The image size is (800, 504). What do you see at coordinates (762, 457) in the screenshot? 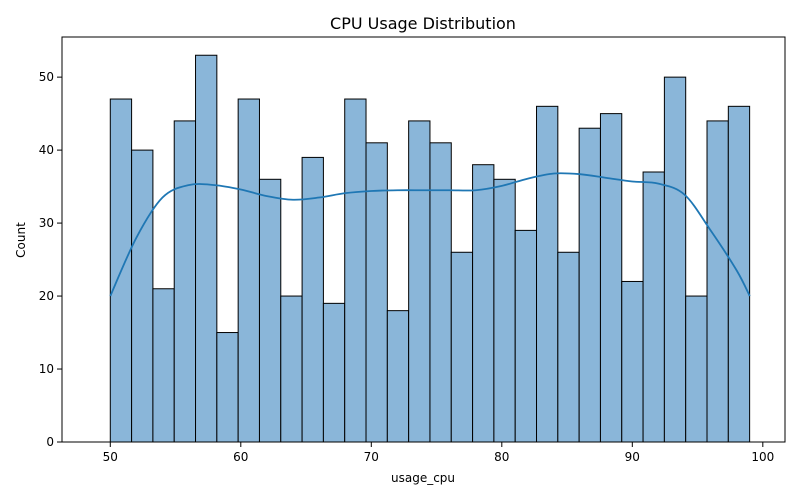
I see `x-tick-label: 100` at bounding box center [762, 457].